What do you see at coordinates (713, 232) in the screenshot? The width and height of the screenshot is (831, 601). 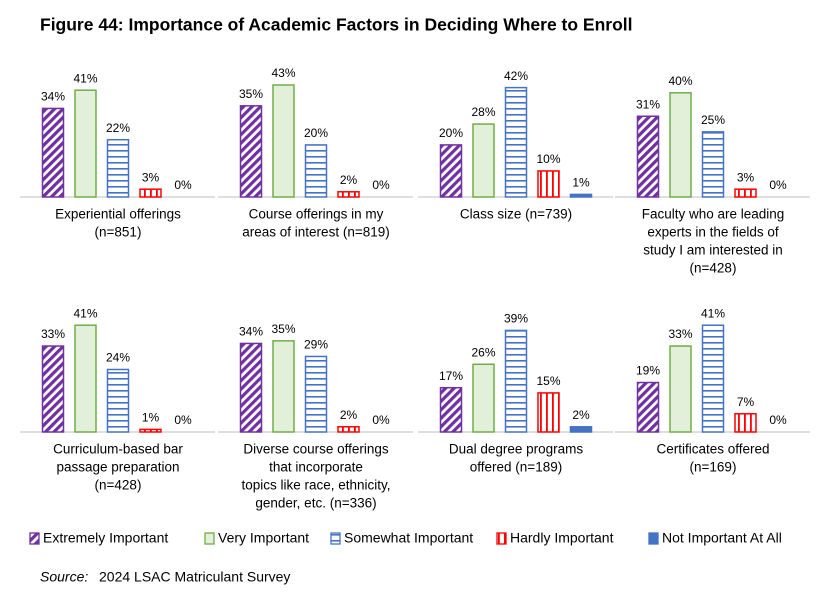 I see `panel-title: experts in the fields of` at bounding box center [713, 232].